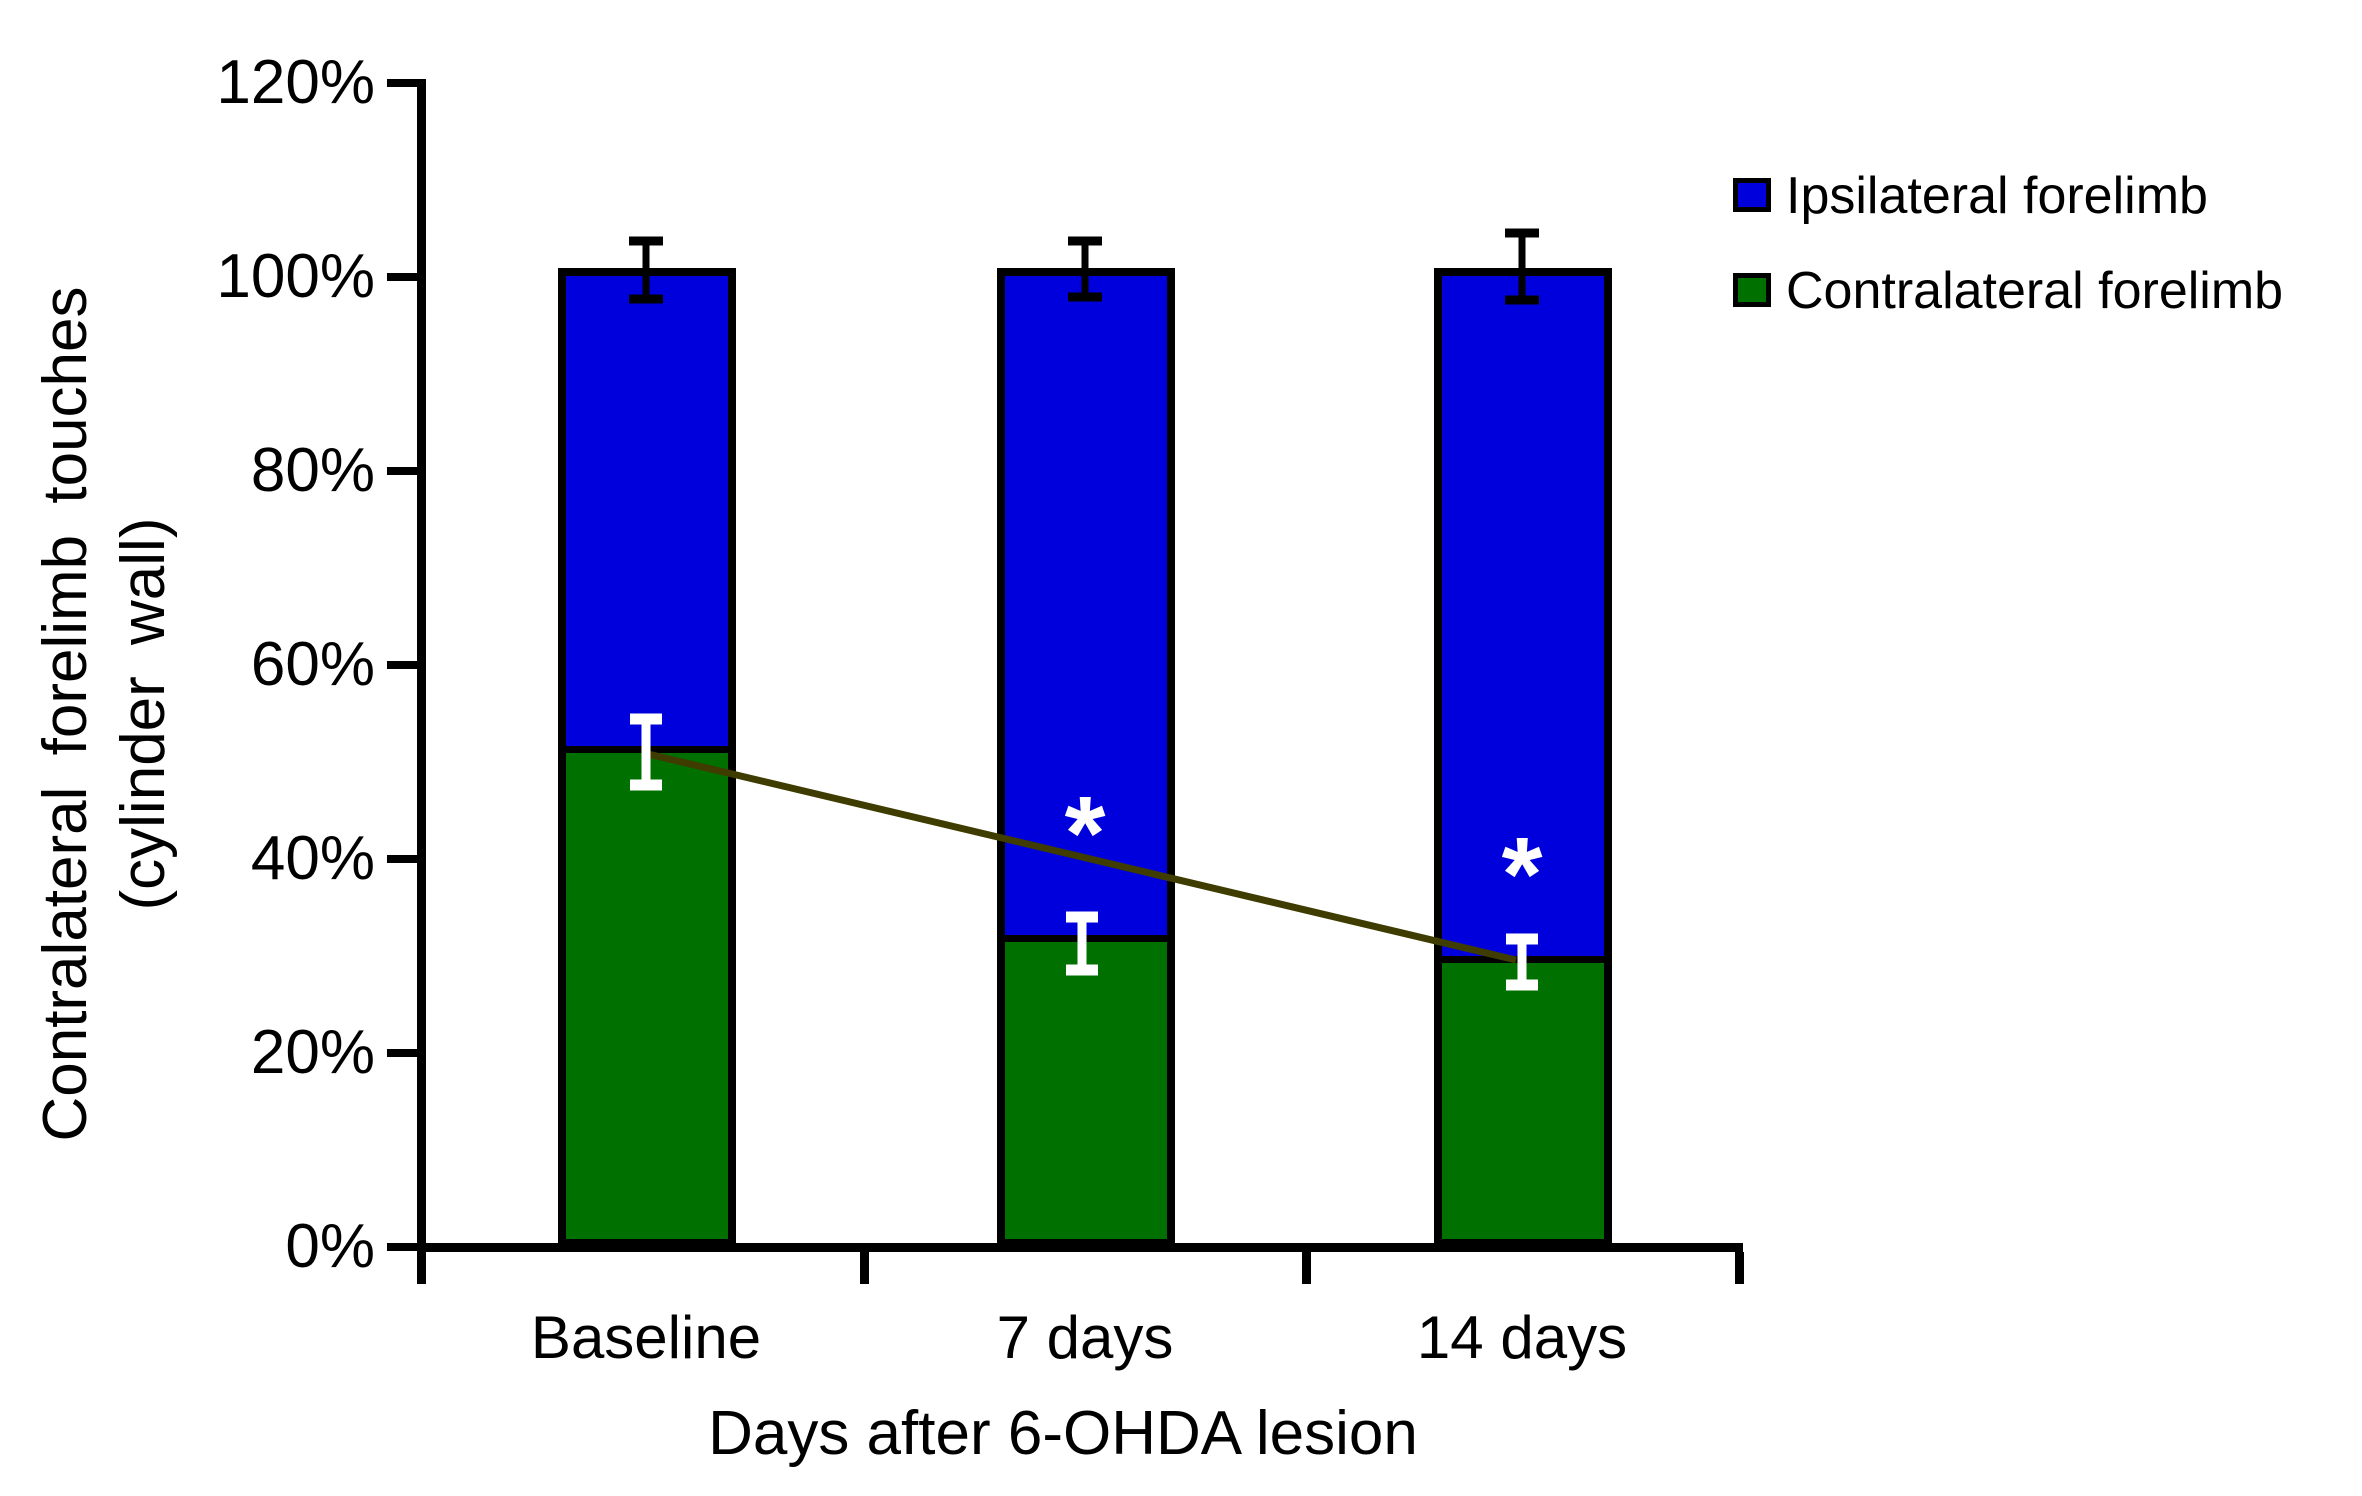  Describe the element at coordinates (1523, 1097) in the screenshot. I see `bar-14-days-contralateral-segment` at that location.